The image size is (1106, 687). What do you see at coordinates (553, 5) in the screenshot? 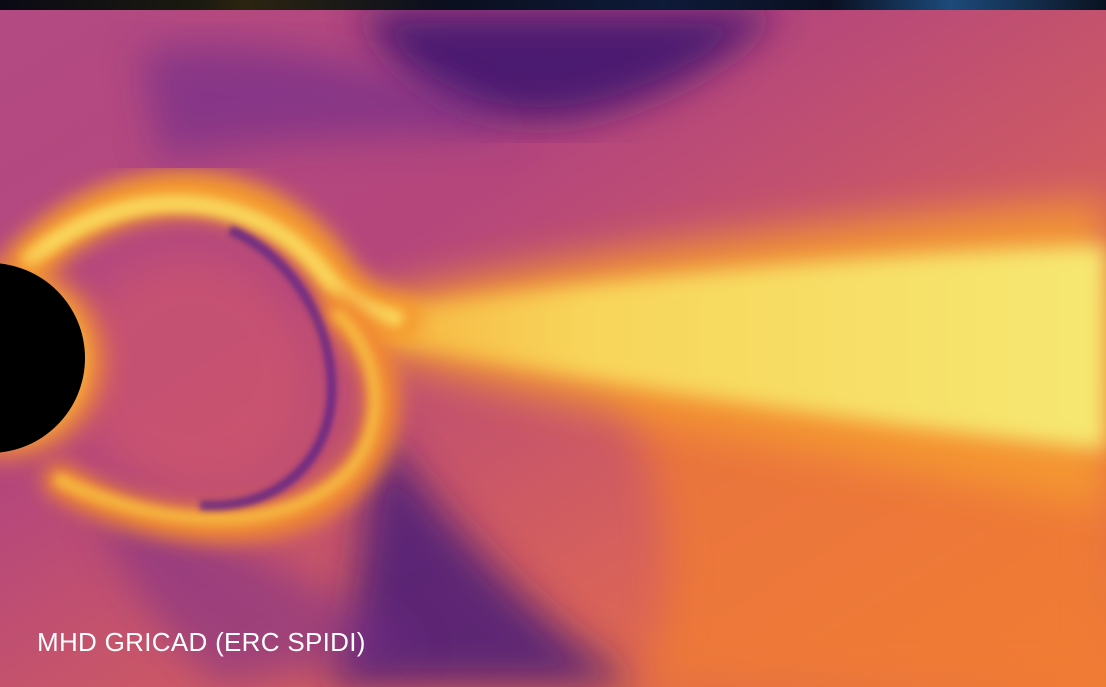
I see `top-edge-strip` at bounding box center [553, 5].